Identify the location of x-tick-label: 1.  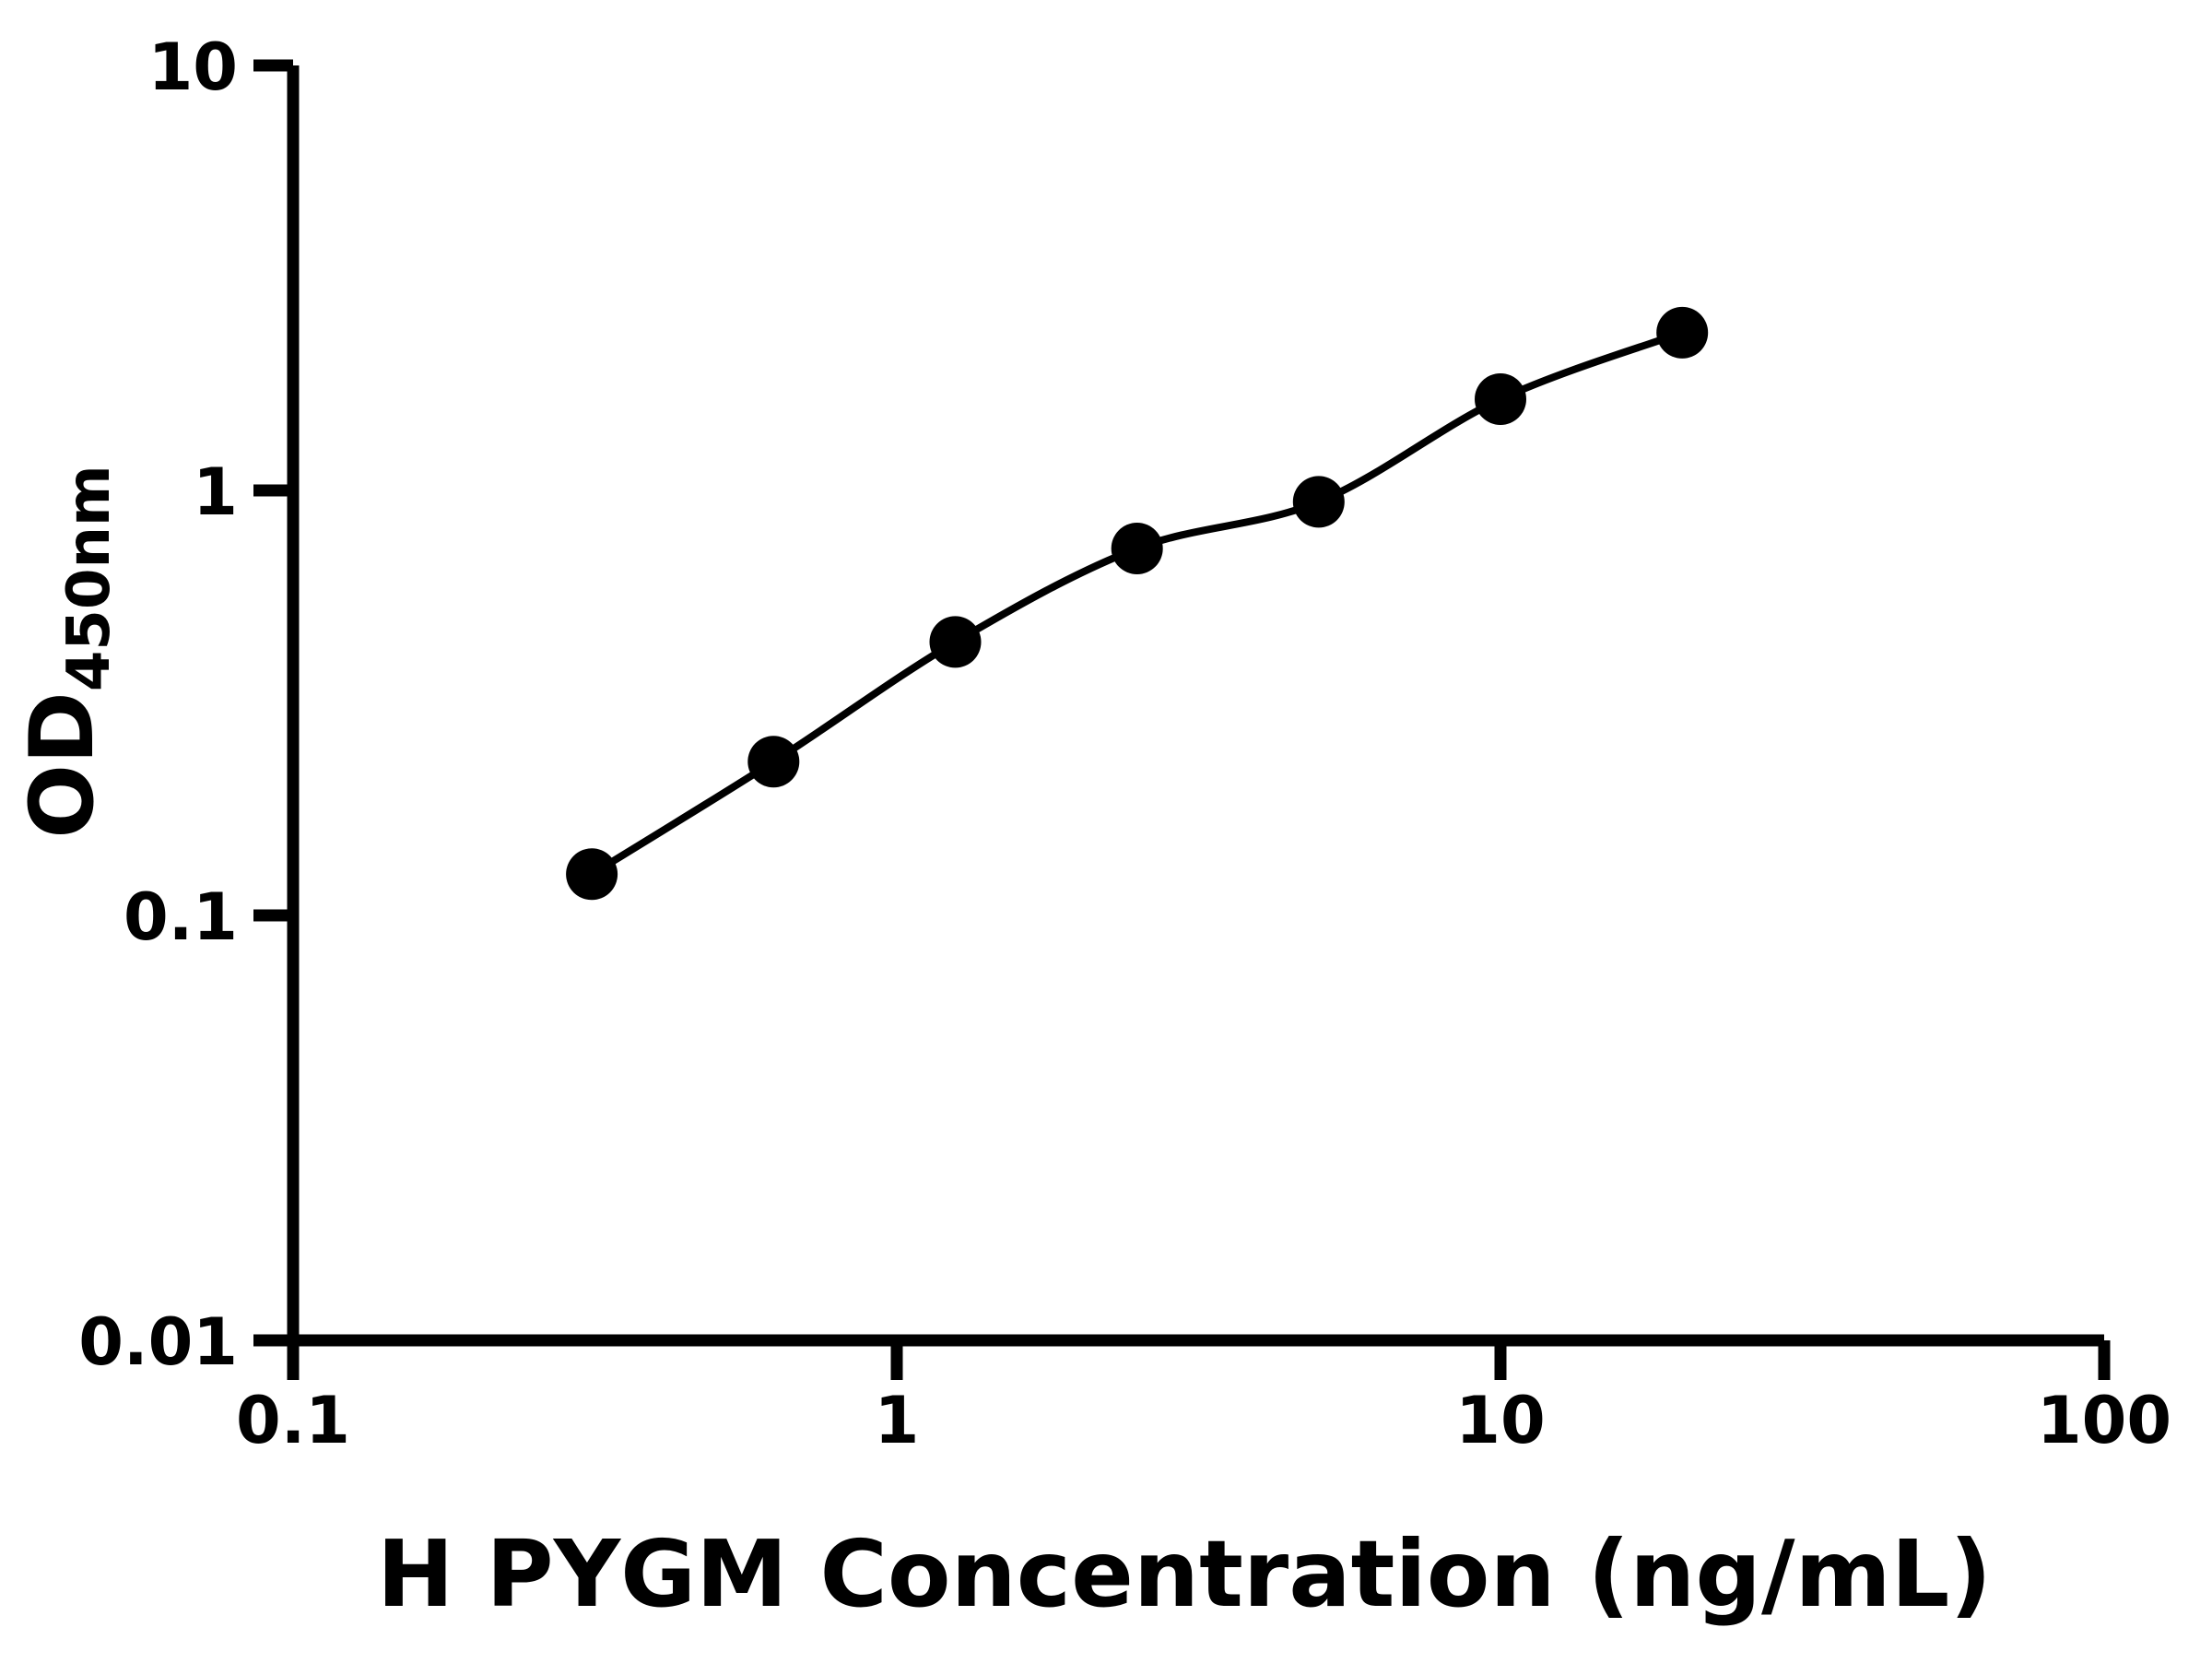
(897, 1420).